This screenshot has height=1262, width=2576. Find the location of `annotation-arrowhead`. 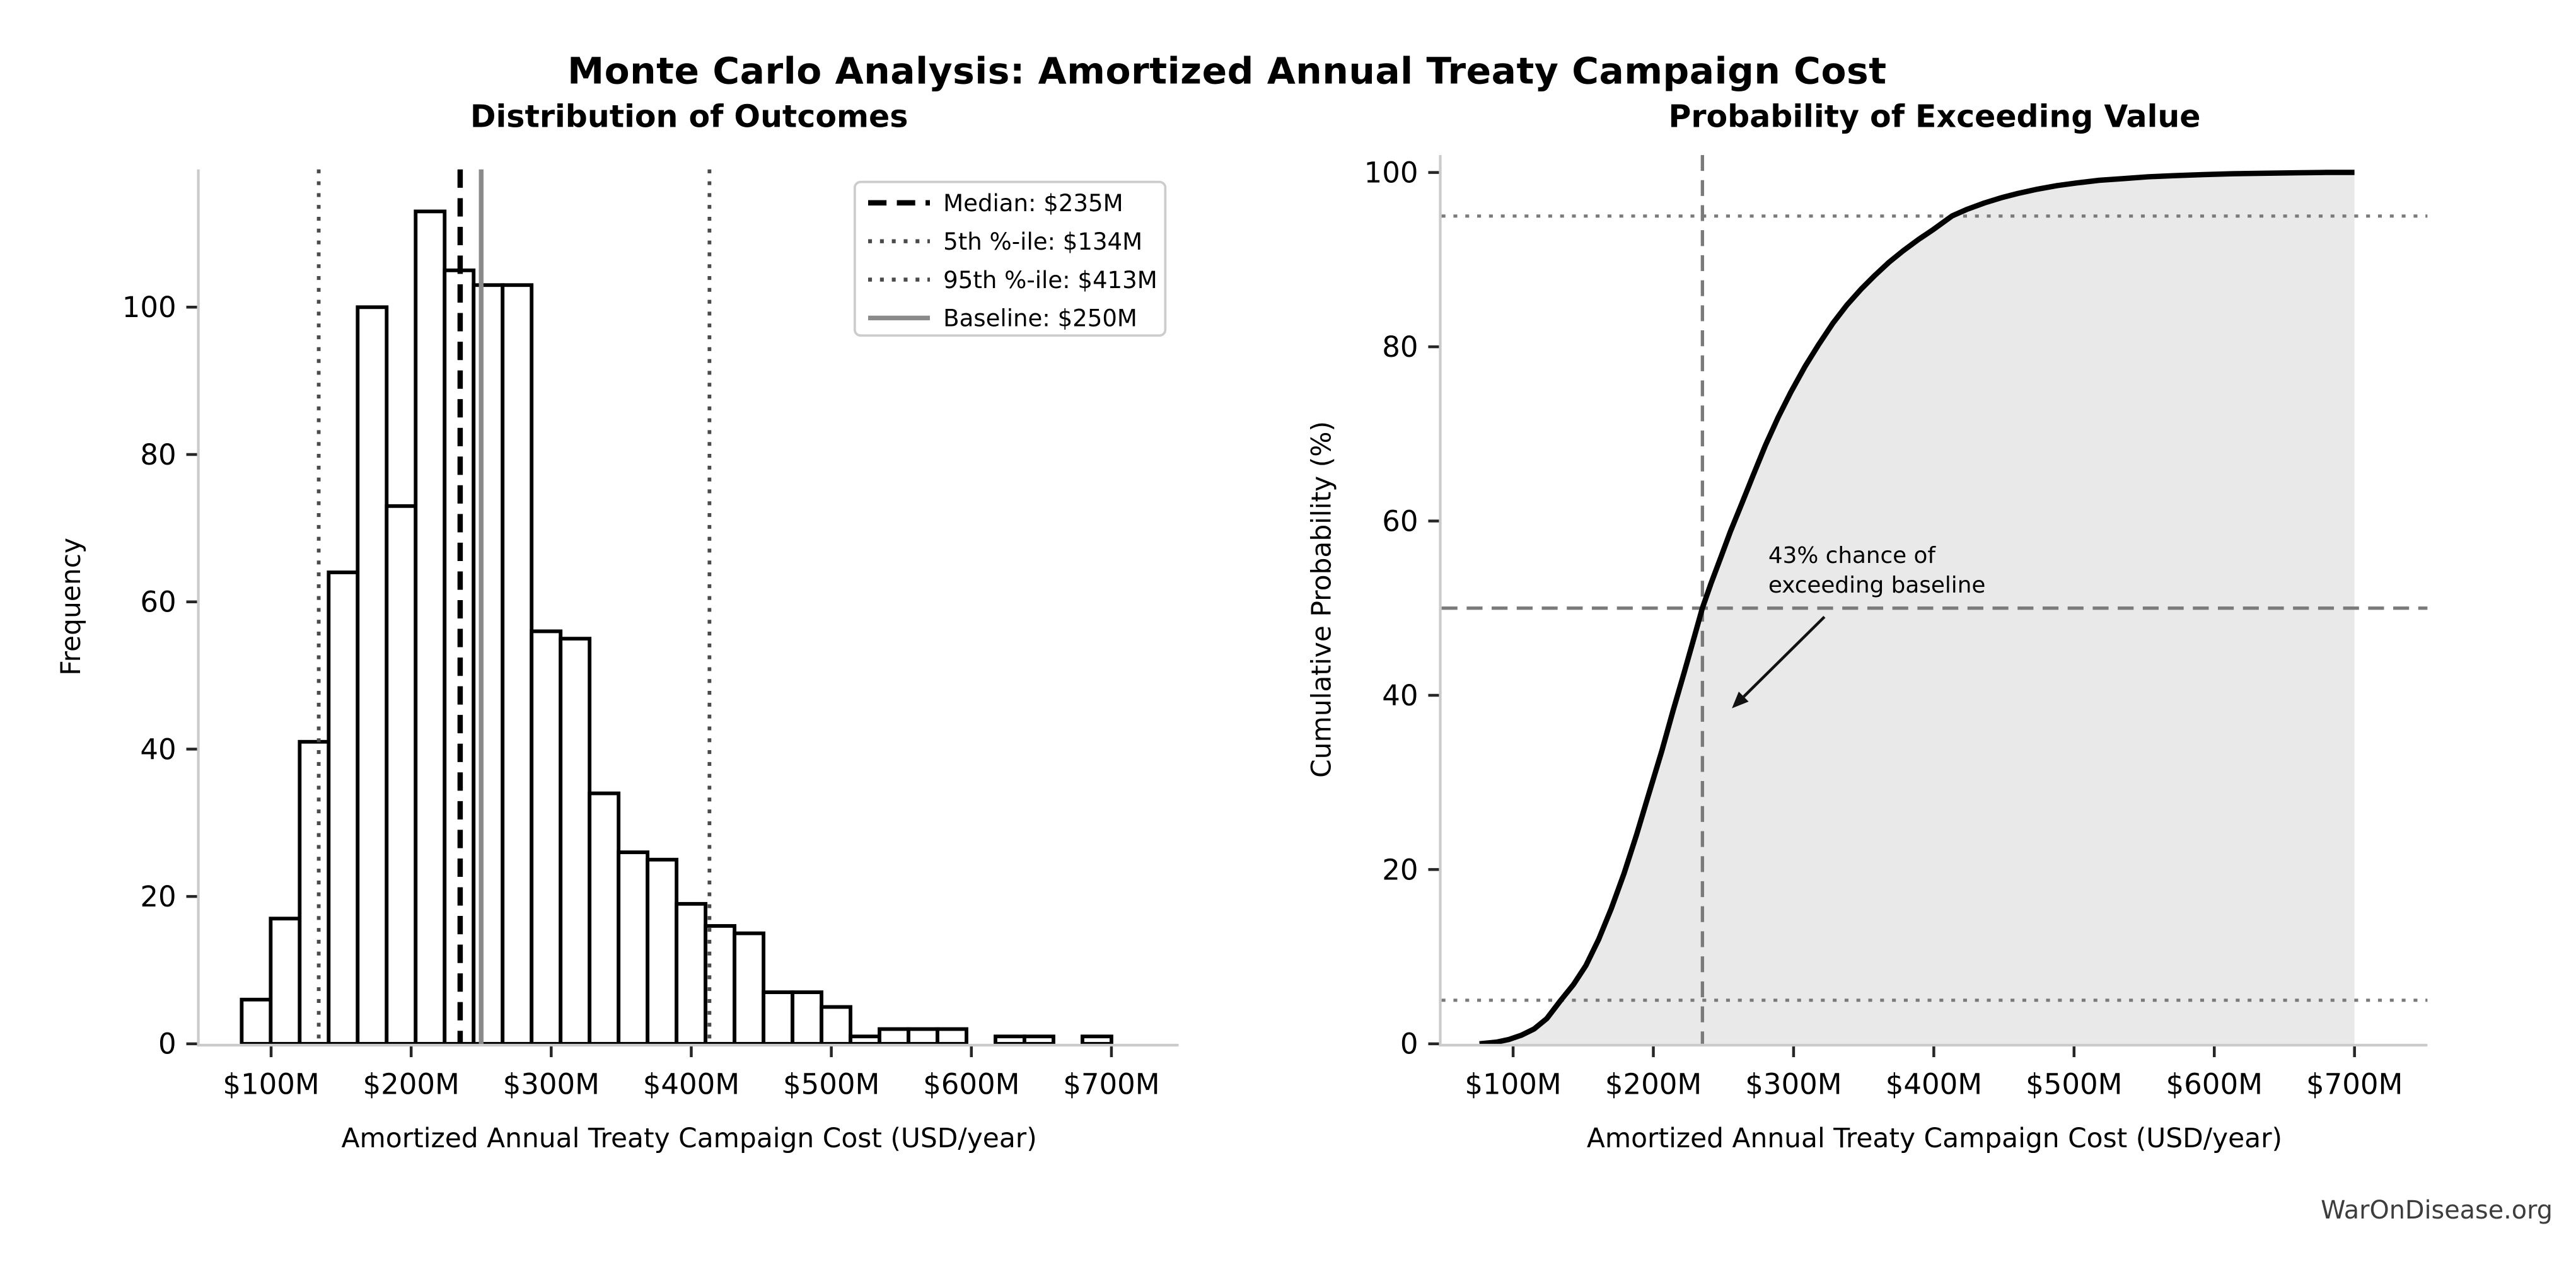

annotation-arrowhead is located at coordinates (1740, 700).